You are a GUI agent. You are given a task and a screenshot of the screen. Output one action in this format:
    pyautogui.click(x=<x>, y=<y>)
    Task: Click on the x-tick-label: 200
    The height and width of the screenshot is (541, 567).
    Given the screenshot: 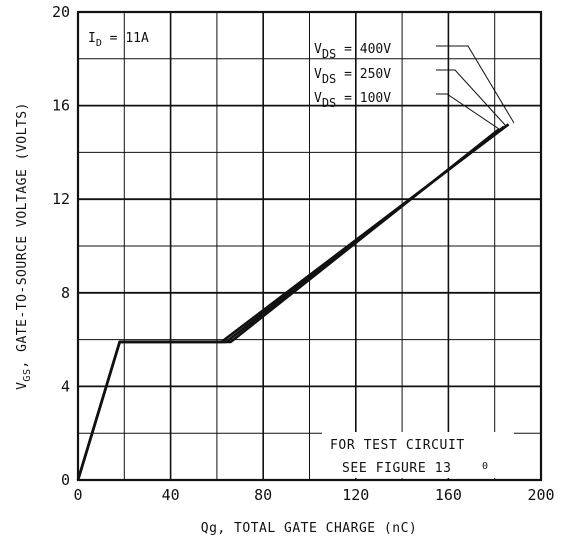 What is the action you would take?
    pyautogui.click(x=540, y=495)
    